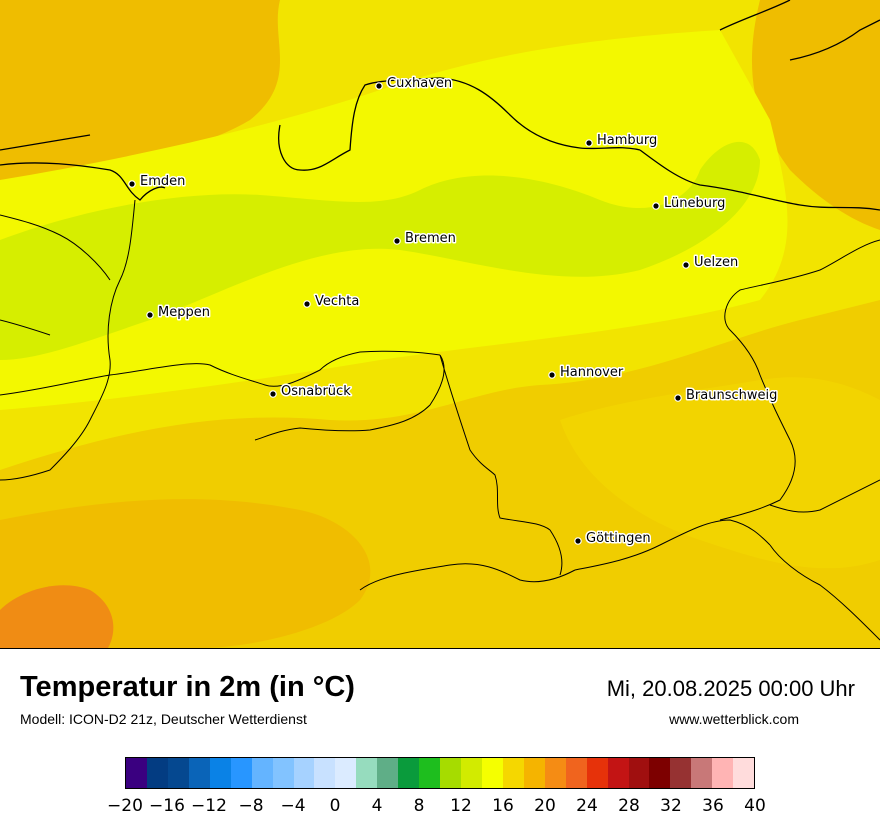 This screenshot has height=830, width=880. What do you see at coordinates (419, 806) in the screenshot?
I see `scale-tick-label: 8` at bounding box center [419, 806].